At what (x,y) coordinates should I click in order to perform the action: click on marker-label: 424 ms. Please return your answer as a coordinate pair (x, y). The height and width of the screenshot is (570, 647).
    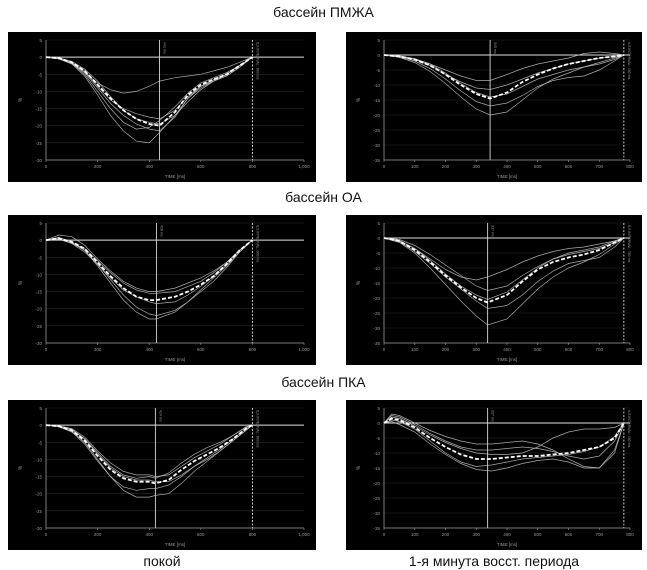
    Looking at the image, I should click on (160, 416).